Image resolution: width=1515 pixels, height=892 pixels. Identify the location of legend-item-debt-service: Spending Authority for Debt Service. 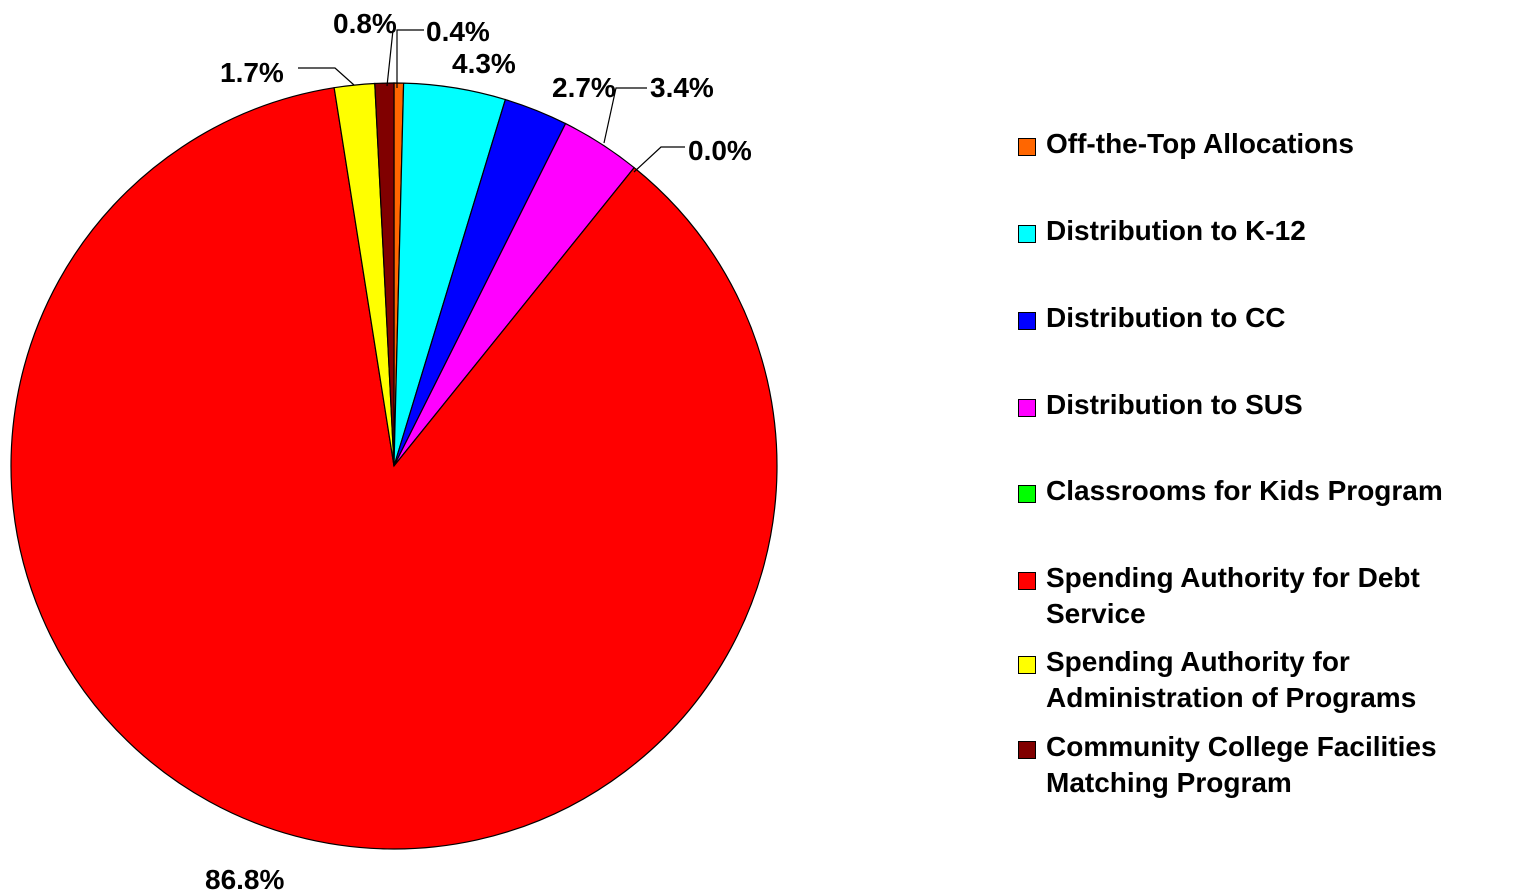
(1257, 596).